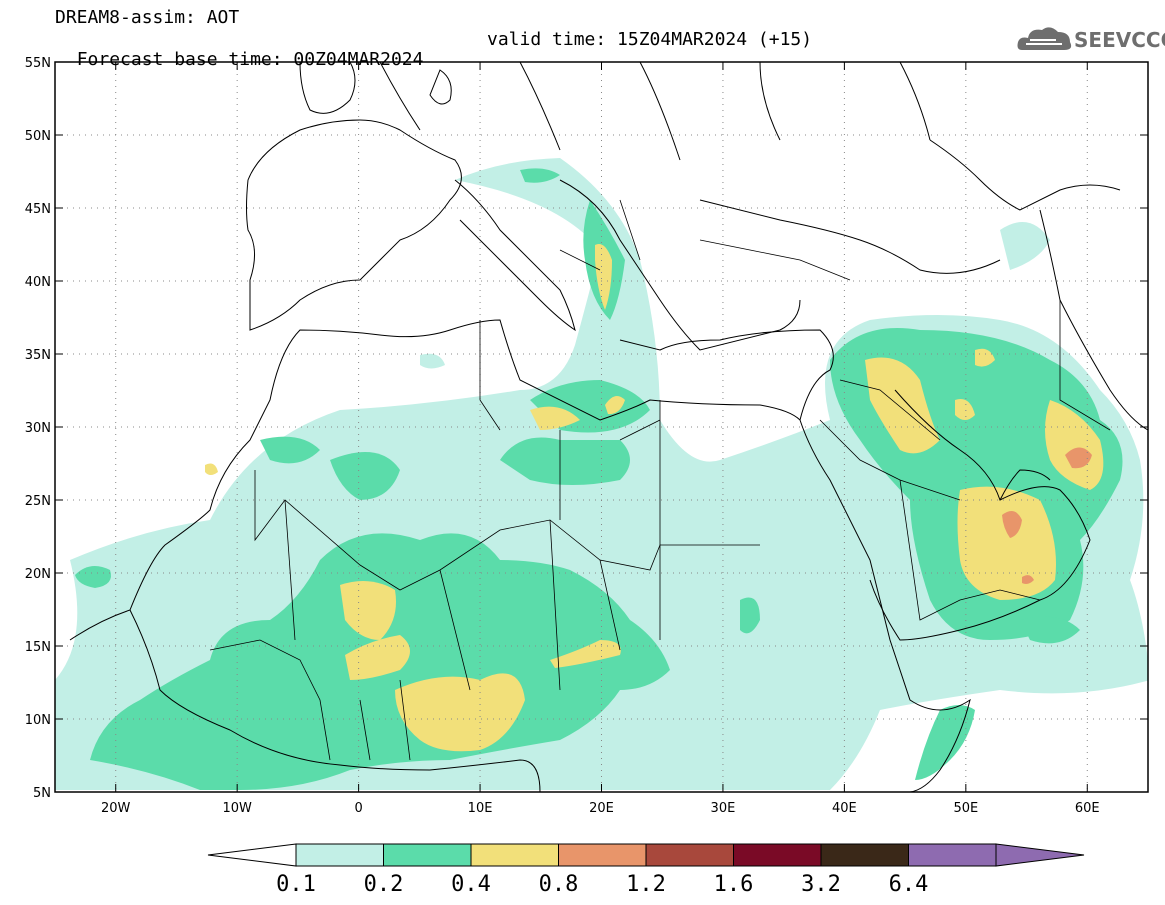 Image resolution: width=1165 pixels, height=905 pixels. I want to click on lat-tick-label: 10N, so click(38, 720).